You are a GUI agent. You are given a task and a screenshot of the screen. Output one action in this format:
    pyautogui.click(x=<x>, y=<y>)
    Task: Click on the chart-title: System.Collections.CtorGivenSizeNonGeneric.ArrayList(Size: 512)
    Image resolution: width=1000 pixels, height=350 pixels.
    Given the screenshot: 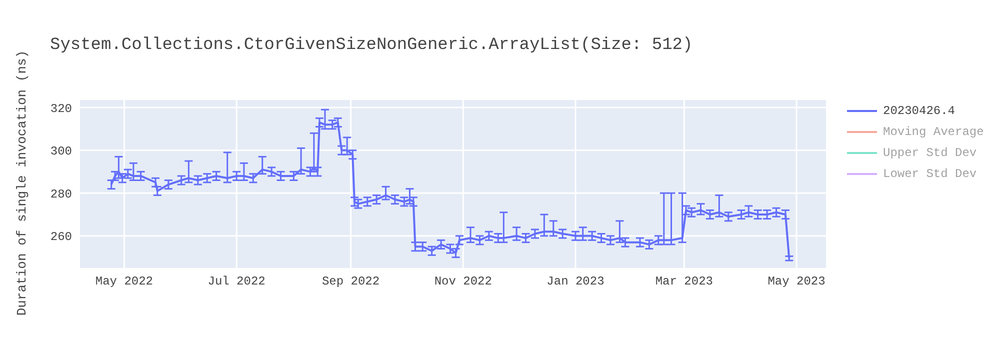 What is the action you would take?
    pyautogui.click(x=371, y=45)
    